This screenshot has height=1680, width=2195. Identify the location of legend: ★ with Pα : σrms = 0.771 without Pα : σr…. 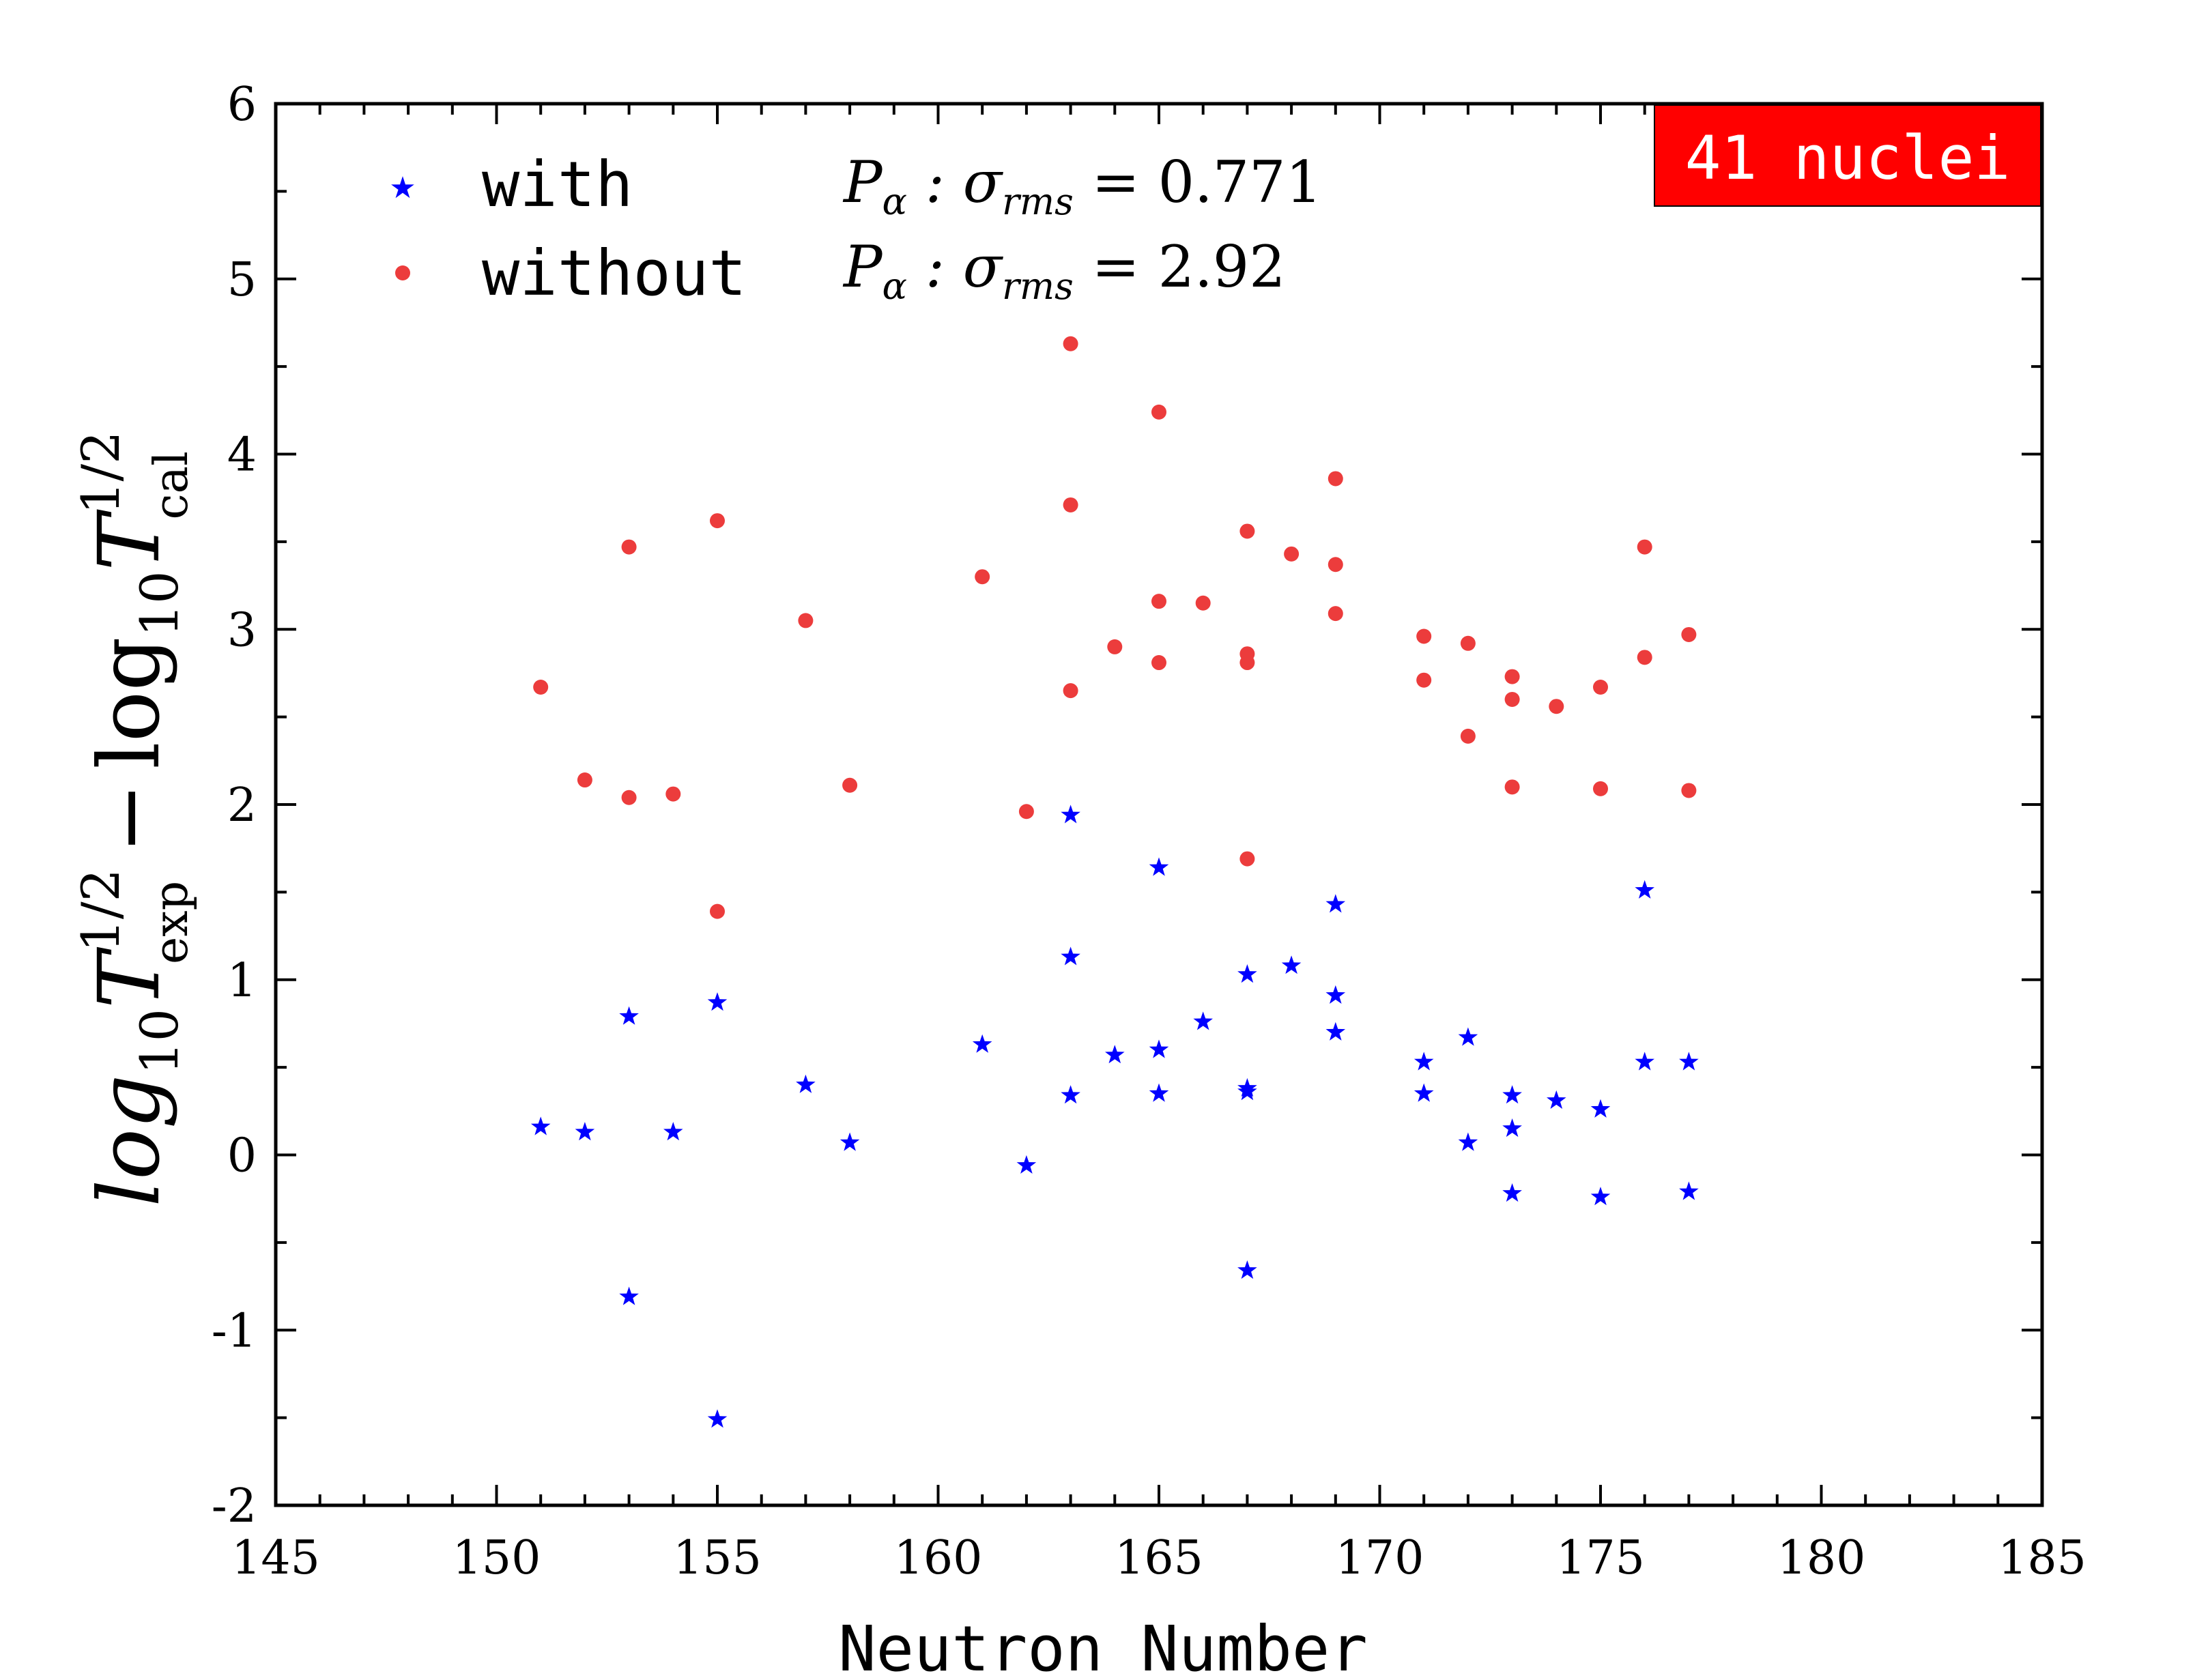
(856, 229).